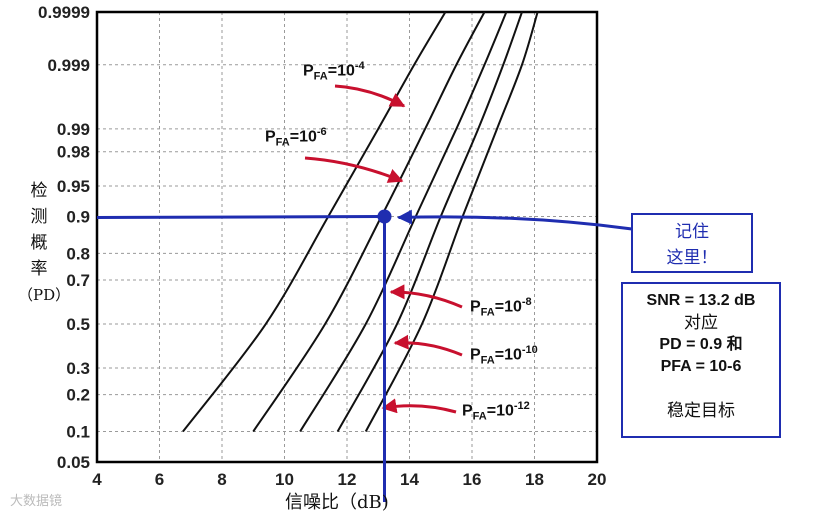  Describe the element at coordinates (334, 71) in the screenshot. I see `pfa-label-1: PFA=10-4` at that location.